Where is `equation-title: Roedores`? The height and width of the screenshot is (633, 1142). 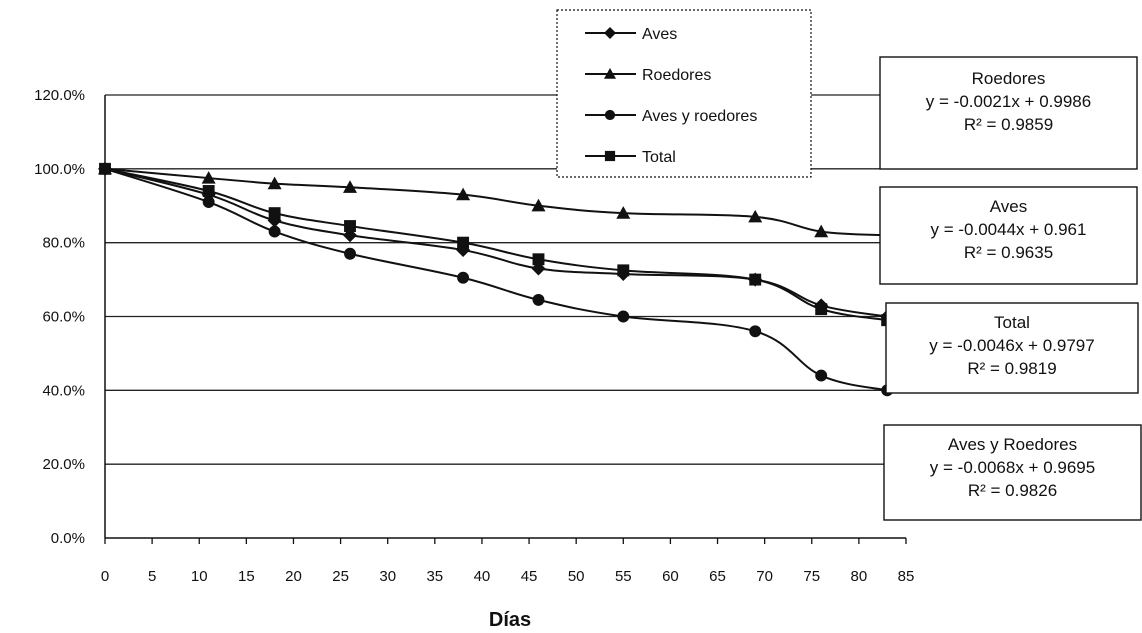
equation-title: Roedores is located at coordinates (1009, 78).